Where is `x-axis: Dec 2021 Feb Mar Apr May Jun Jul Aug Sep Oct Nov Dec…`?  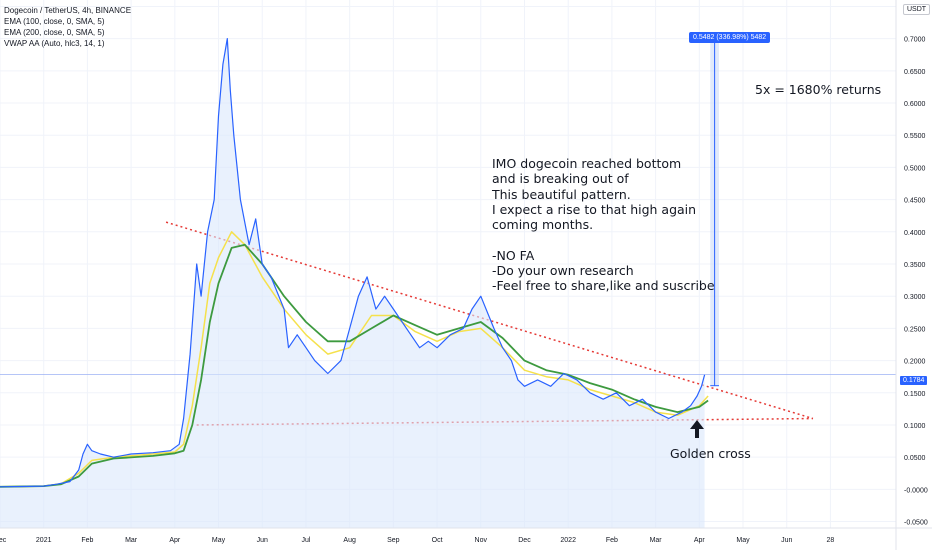 x-axis: Dec 2021 Feb Mar Apr May Jun Jul Aug Sep Oct Nov Dec… is located at coordinates (466, 535).